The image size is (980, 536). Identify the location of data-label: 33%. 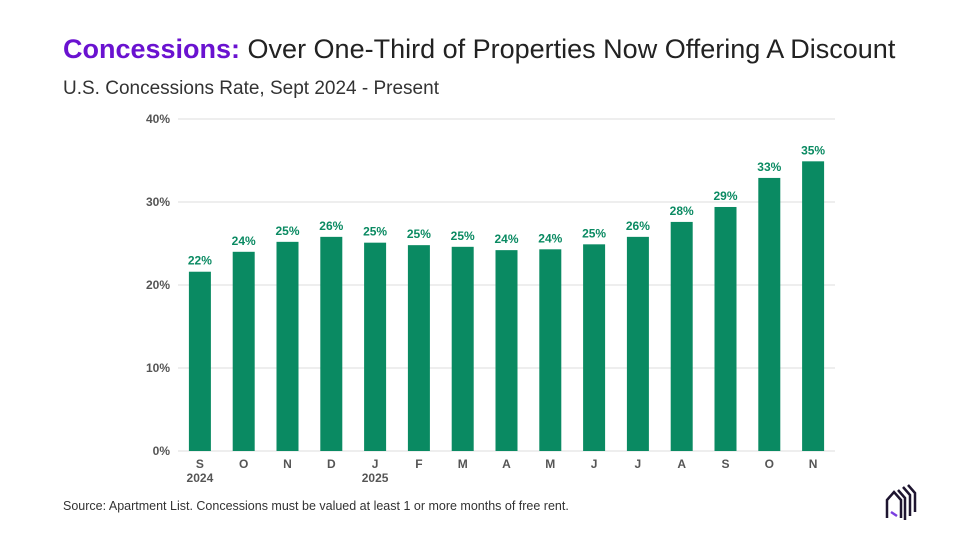
(769, 167).